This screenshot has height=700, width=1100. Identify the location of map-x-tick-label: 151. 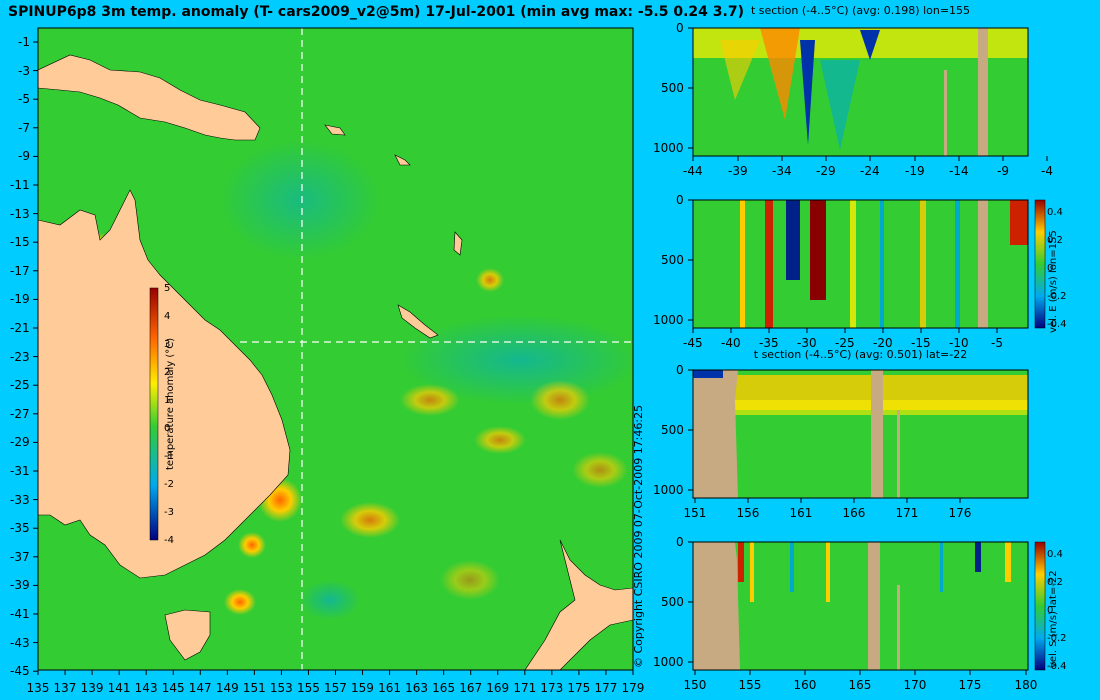
(254, 688).